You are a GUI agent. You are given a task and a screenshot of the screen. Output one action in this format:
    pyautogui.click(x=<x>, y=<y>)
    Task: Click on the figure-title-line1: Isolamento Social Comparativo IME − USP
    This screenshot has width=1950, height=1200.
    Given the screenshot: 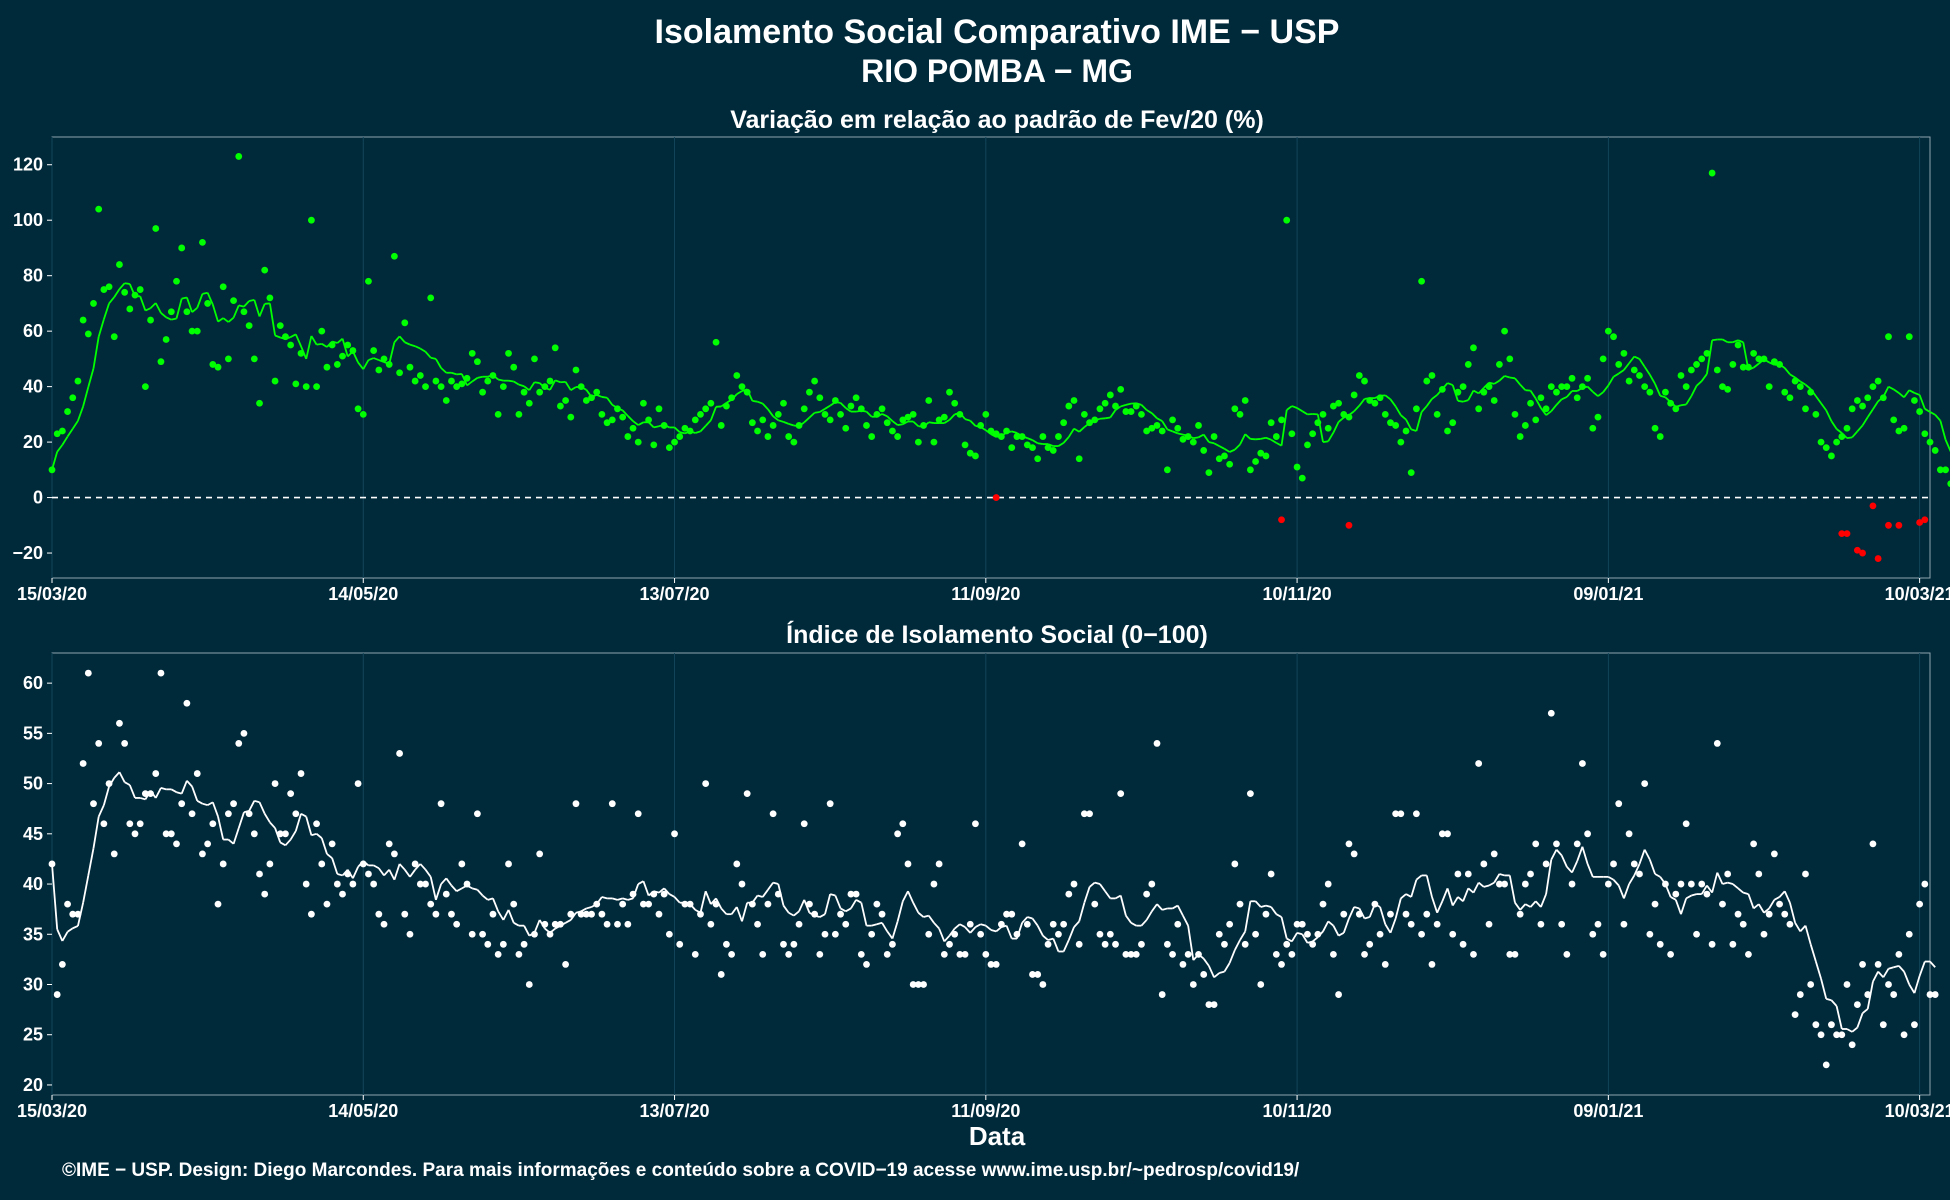 What is the action you would take?
    pyautogui.click(x=997, y=32)
    